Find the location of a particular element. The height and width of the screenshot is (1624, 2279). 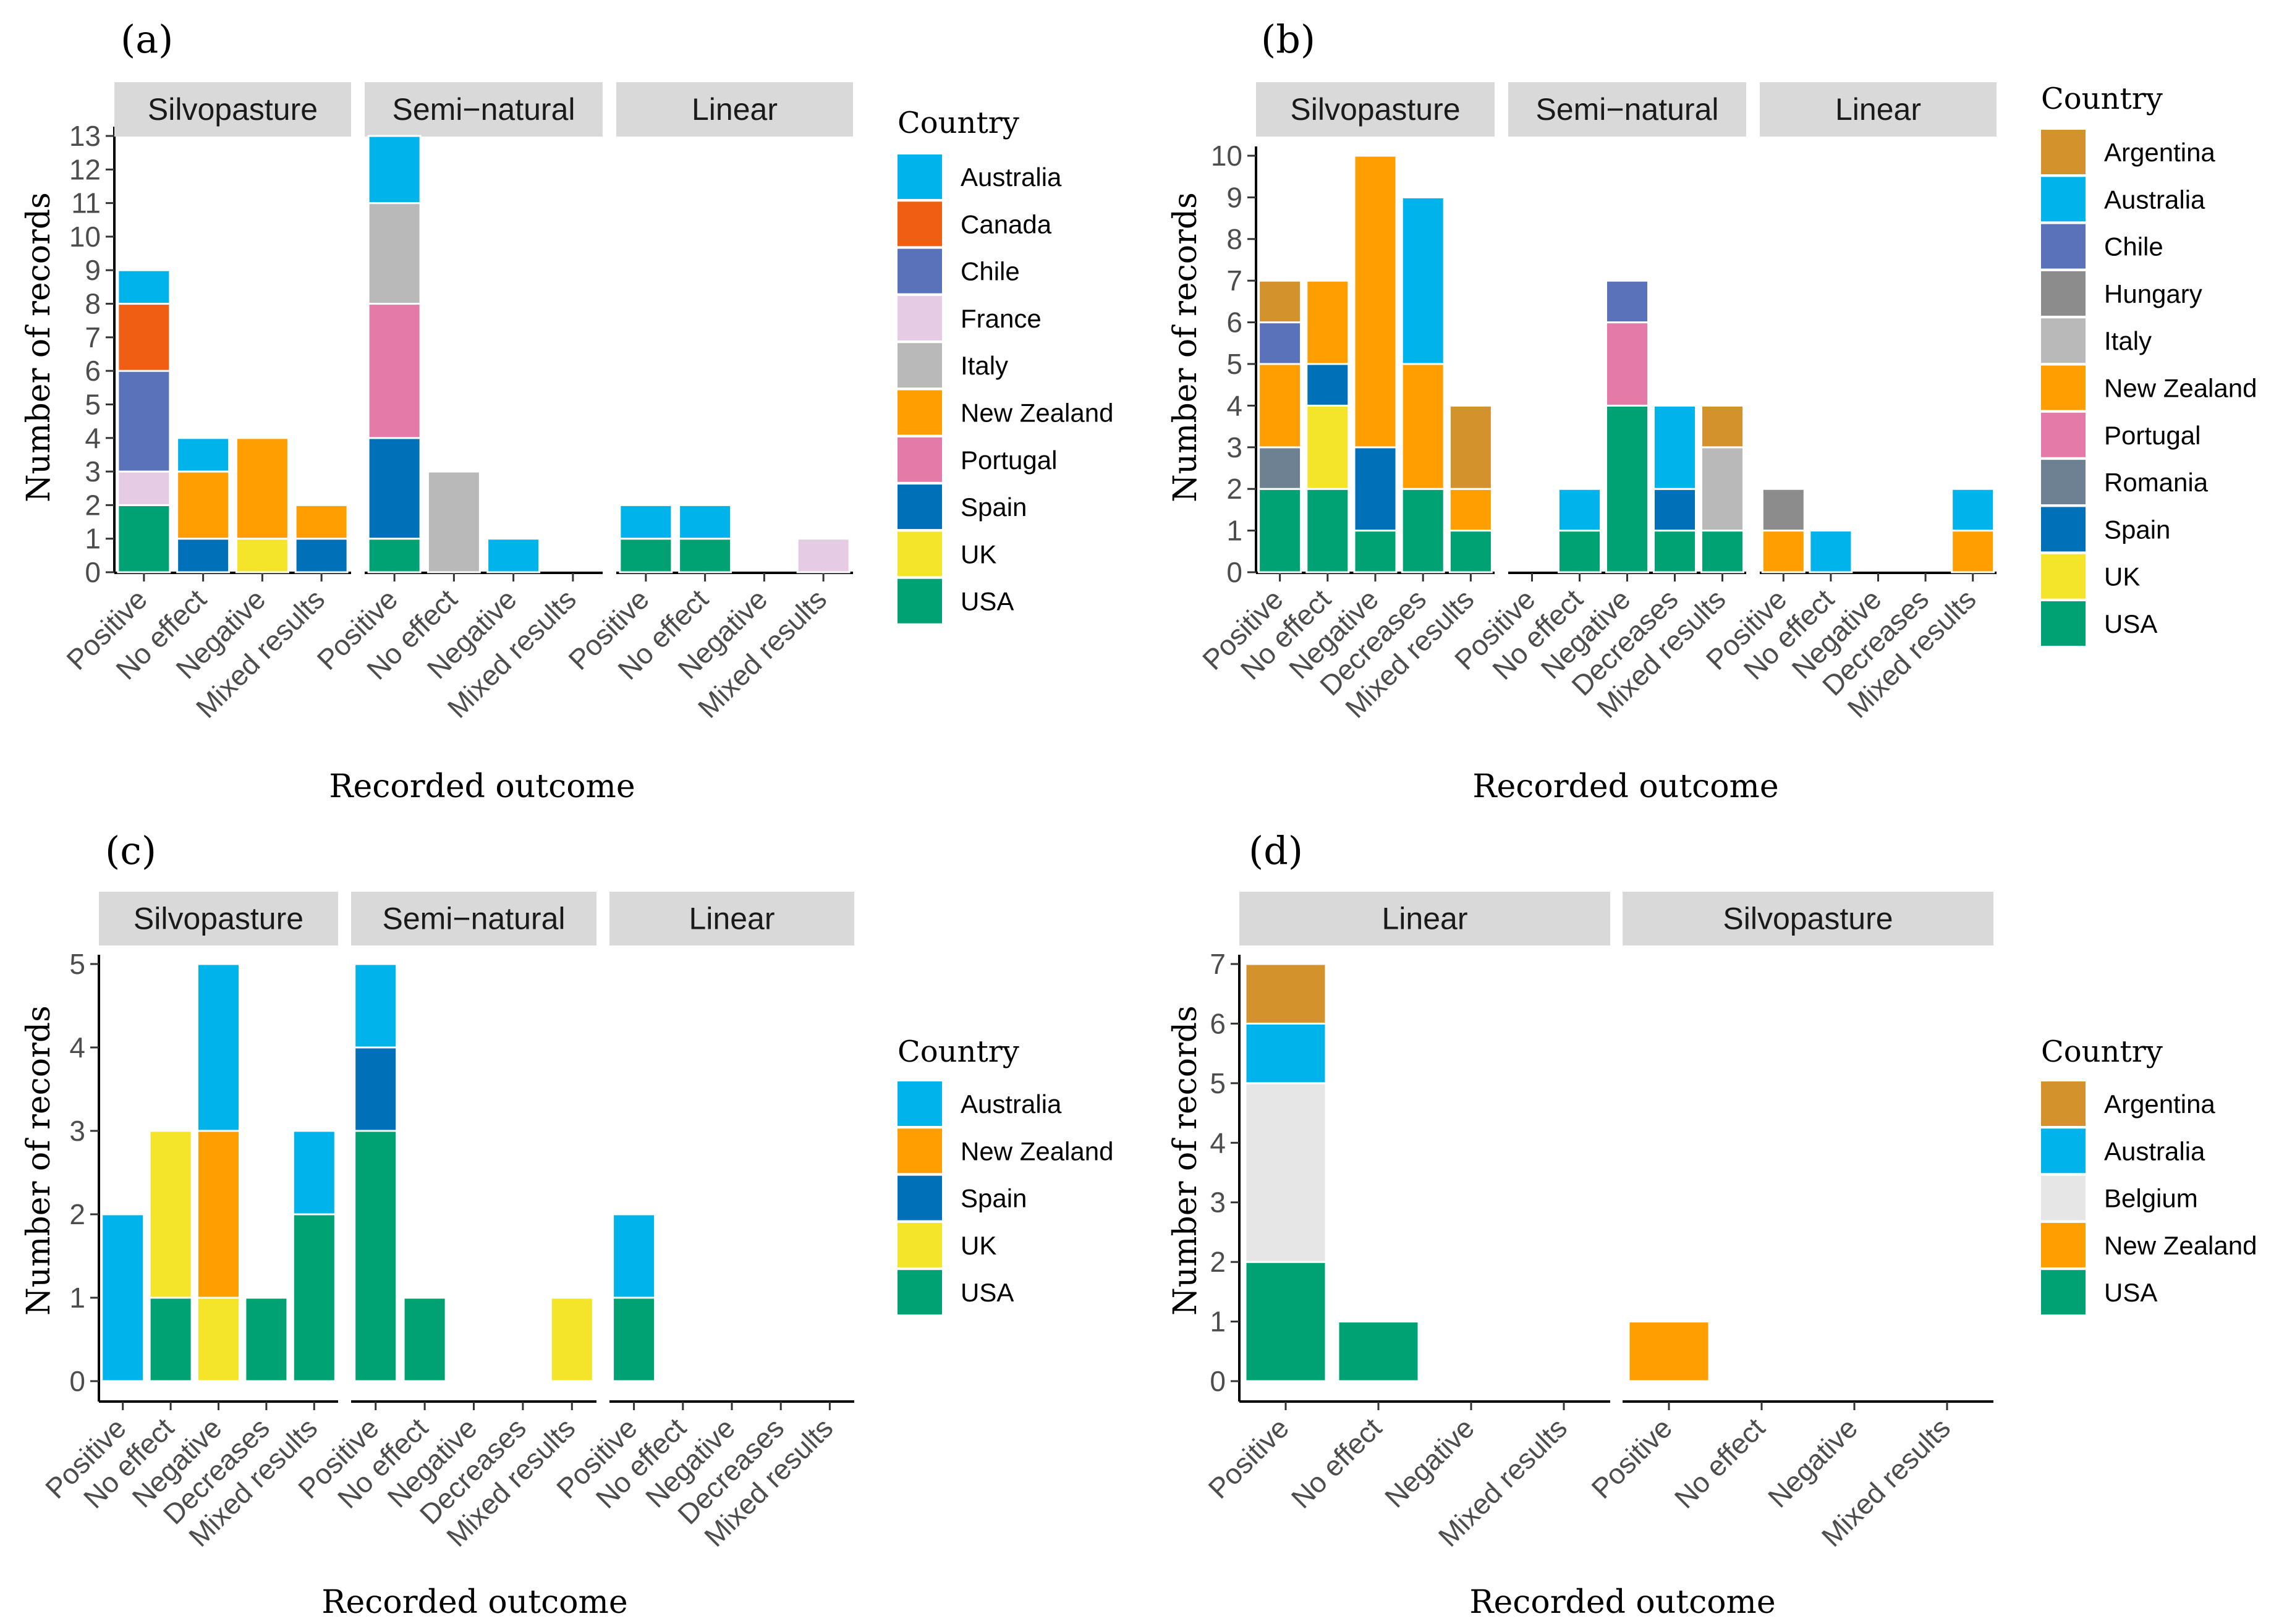

panel-label: (a) is located at coordinates (147, 39).